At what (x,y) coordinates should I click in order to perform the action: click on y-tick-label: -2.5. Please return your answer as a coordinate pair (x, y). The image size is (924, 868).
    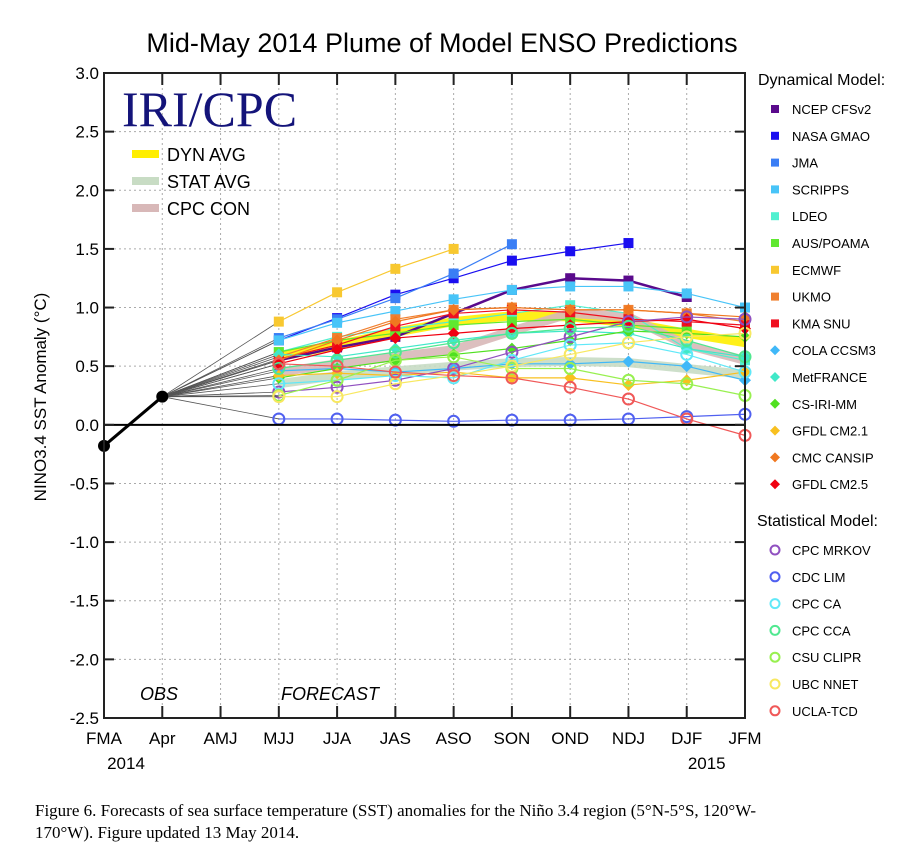
    Looking at the image, I should click on (84, 718).